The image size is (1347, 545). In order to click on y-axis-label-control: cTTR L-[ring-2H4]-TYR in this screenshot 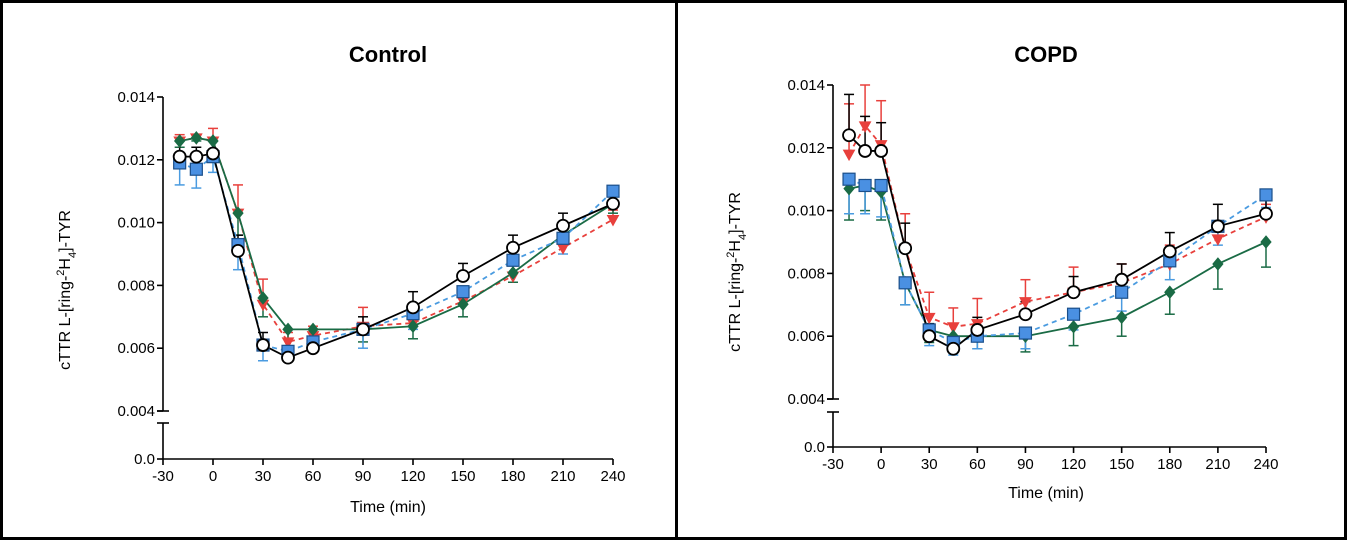, I will do `click(67, 290)`.